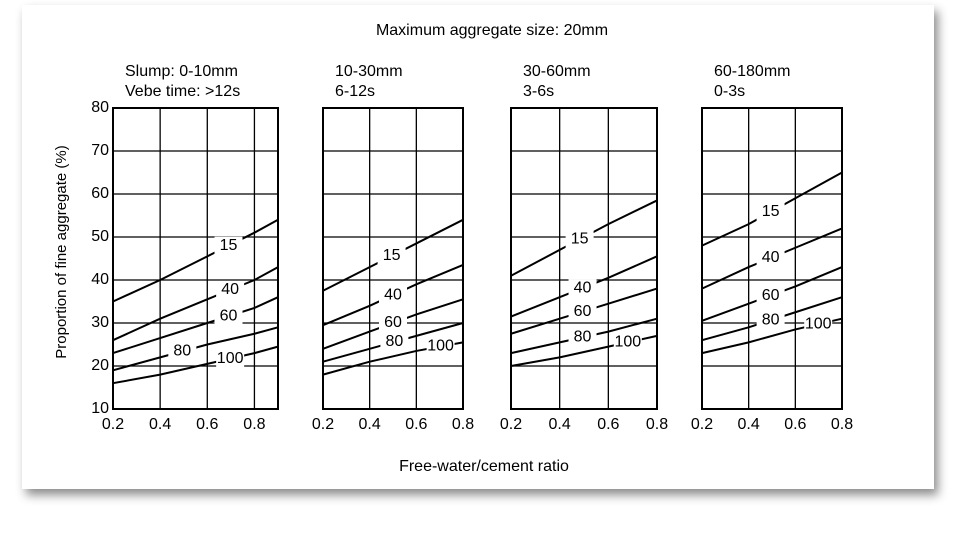 The image size is (980, 537). Describe the element at coordinates (355, 91) in the screenshot. I see `panel-vebe: 6-12s` at that location.